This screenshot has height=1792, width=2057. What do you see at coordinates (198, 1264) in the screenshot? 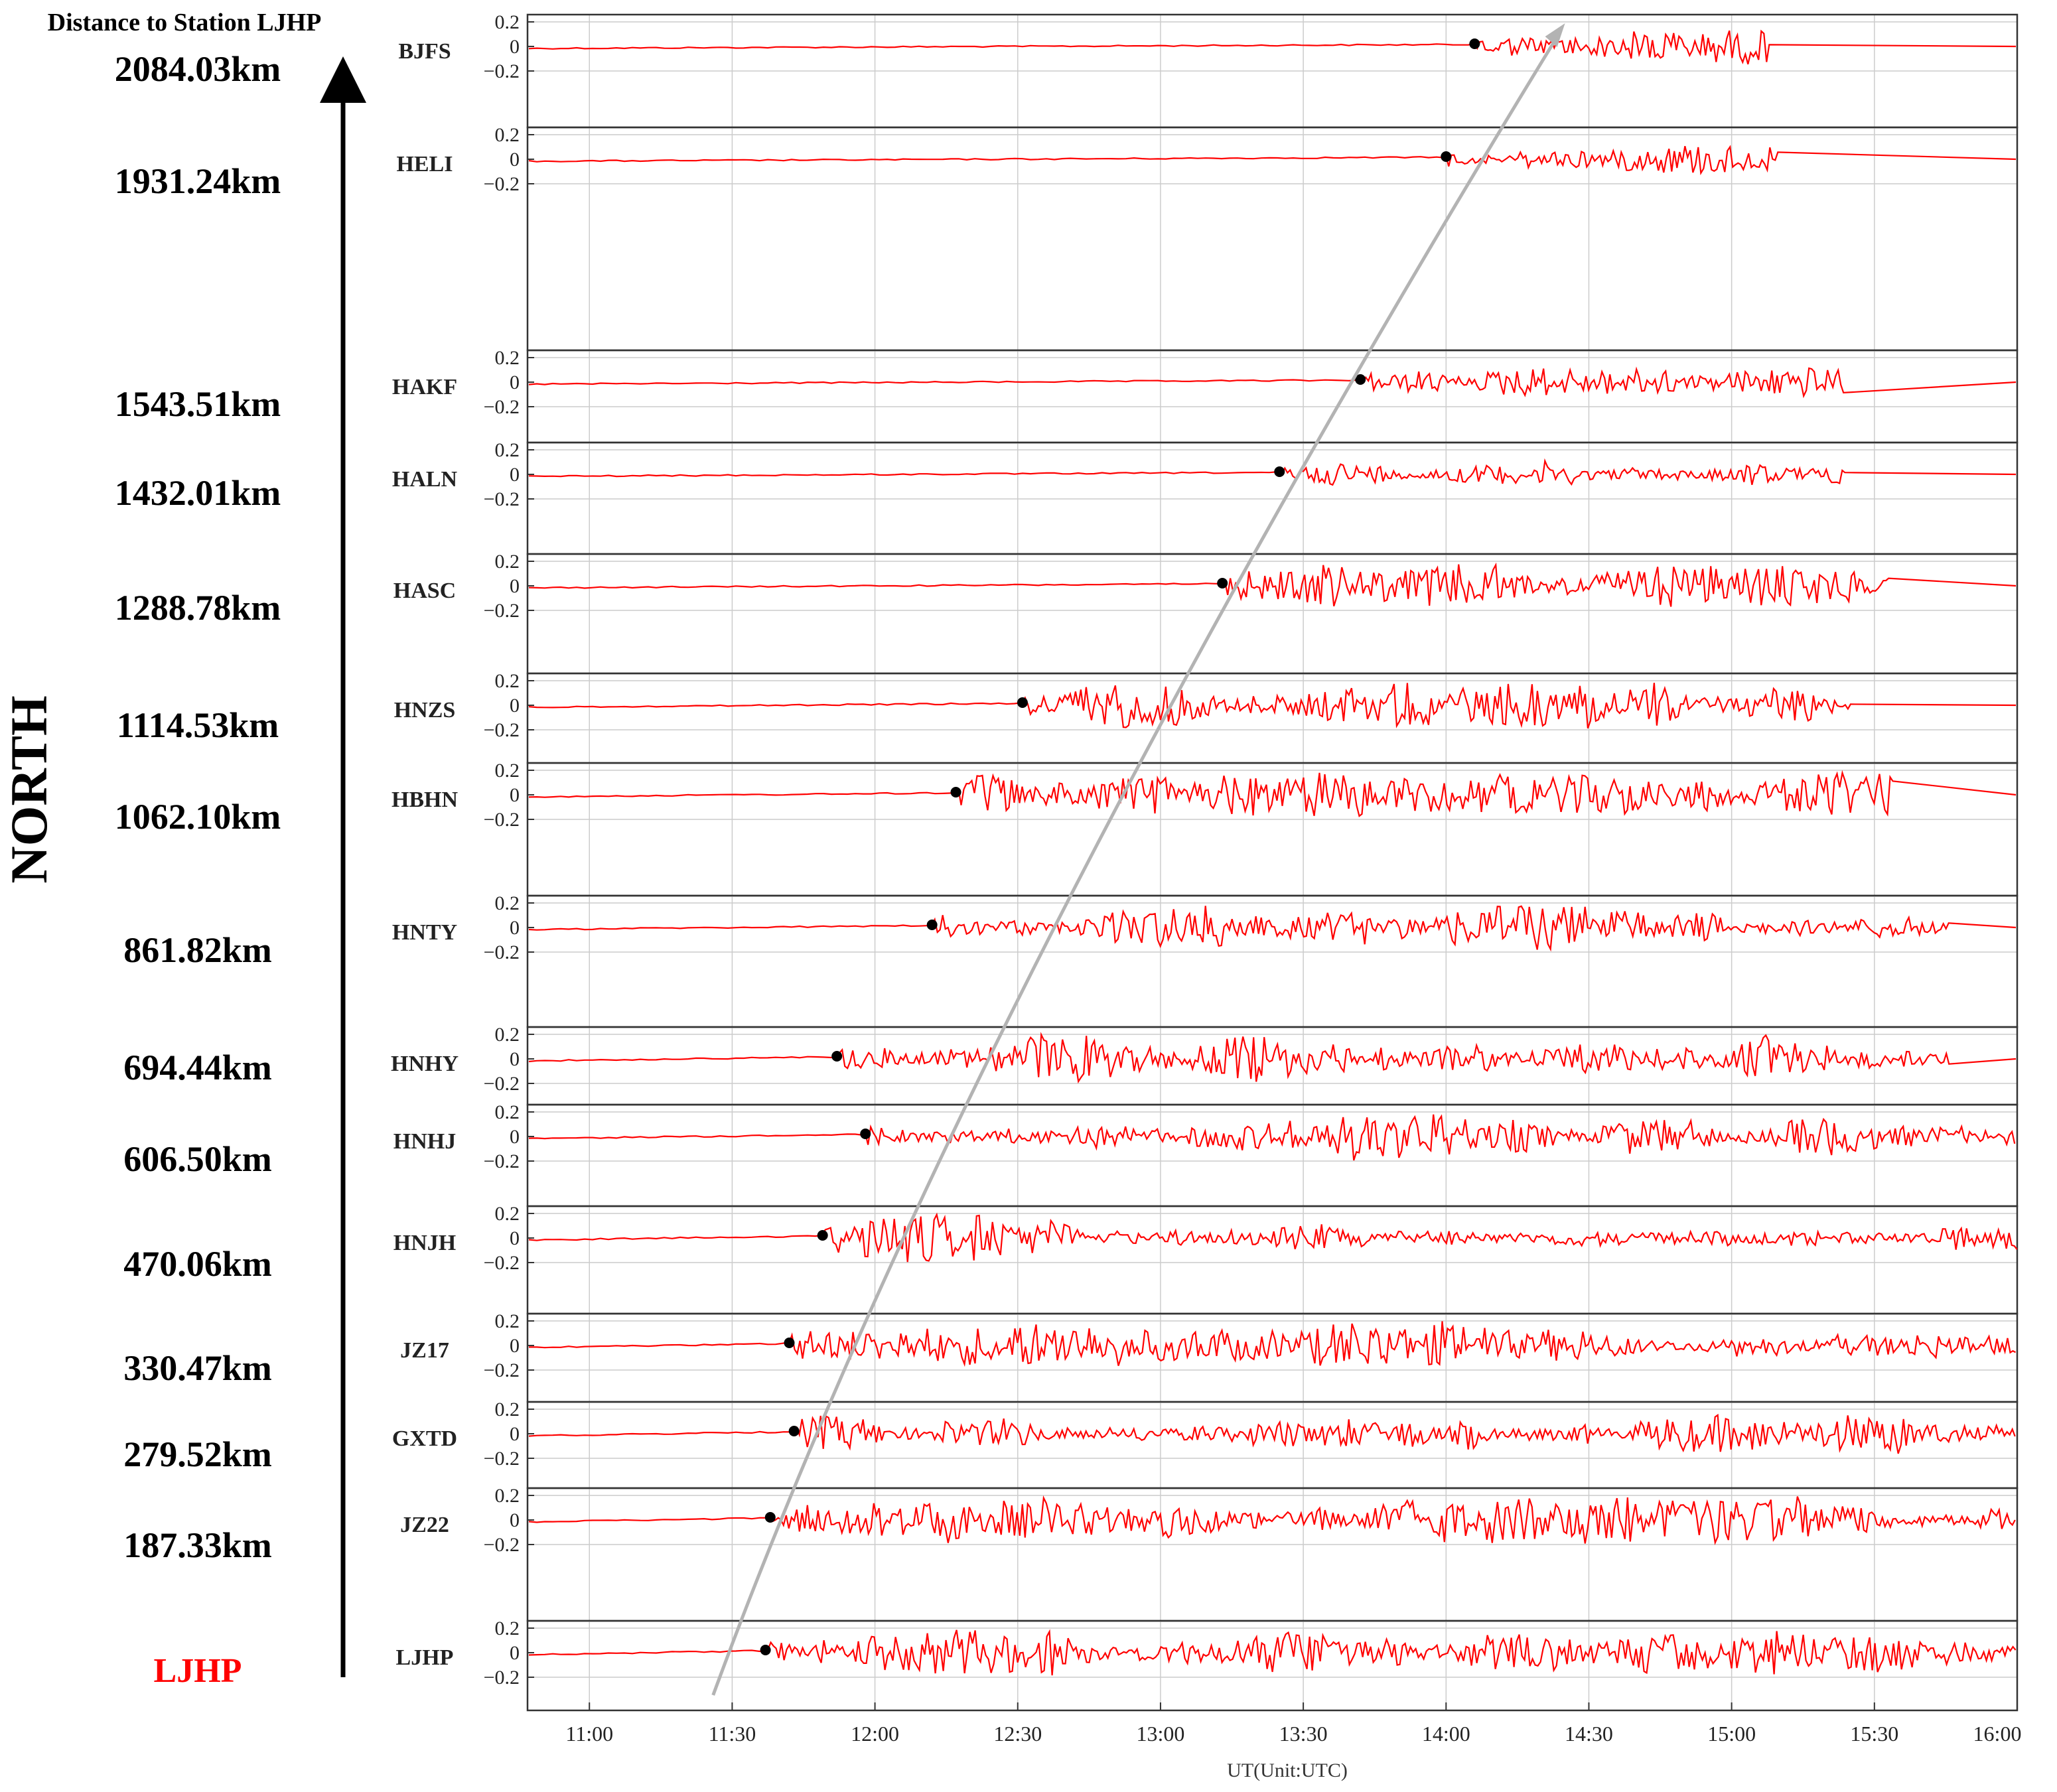
I see `distance-label: 470.06km` at bounding box center [198, 1264].